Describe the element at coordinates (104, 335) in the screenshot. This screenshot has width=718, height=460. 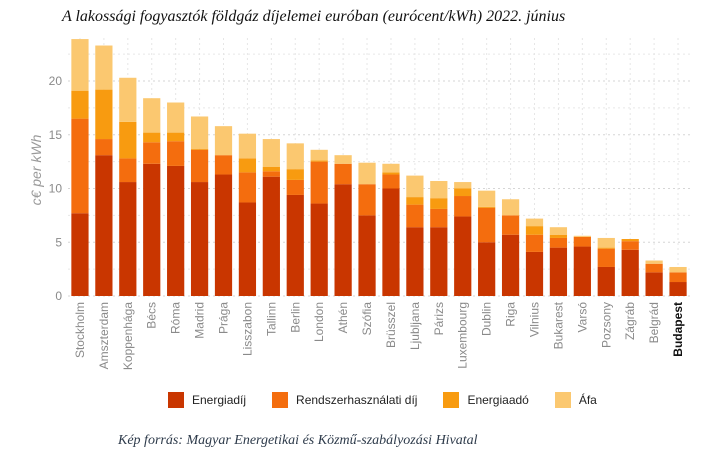
I see `x-tick-label: Amszterdam` at that location.